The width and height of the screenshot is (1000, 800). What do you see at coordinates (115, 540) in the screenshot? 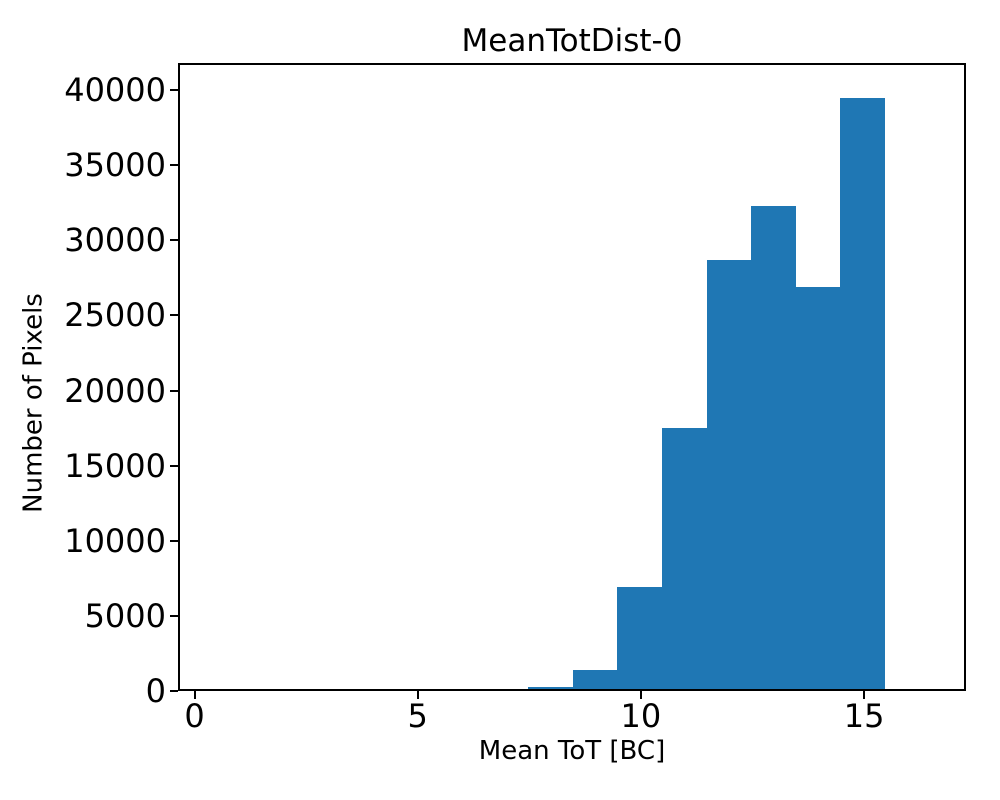
I see `y-tick-label: 10000` at bounding box center [115, 540].